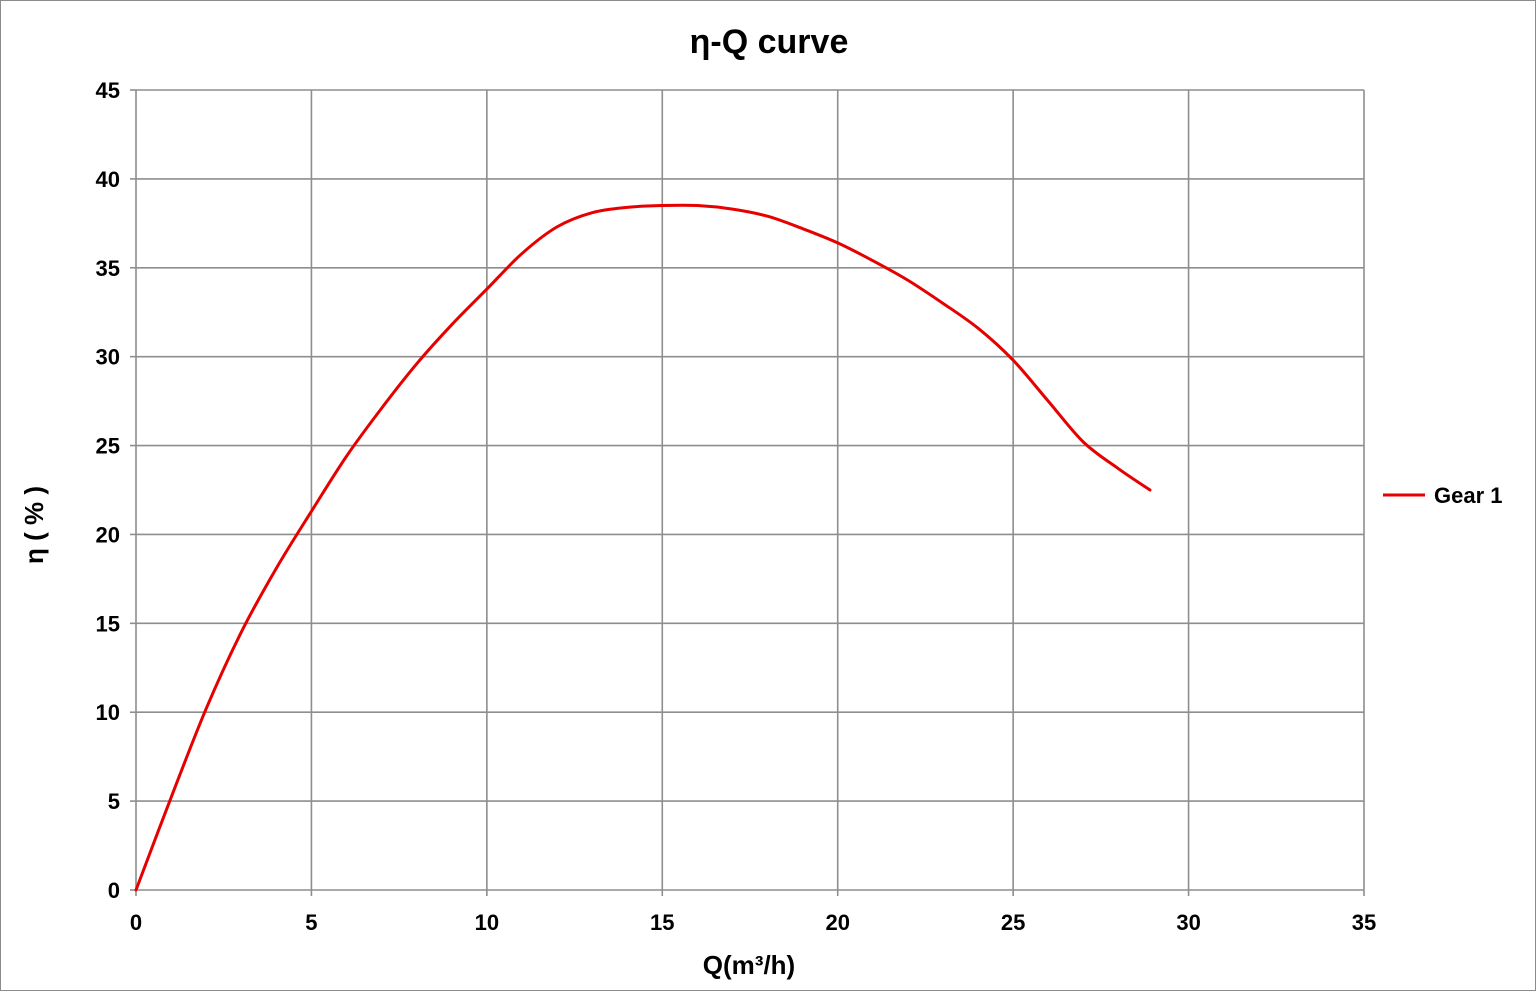  What do you see at coordinates (34, 525) in the screenshot?
I see `y-axis-title: η ( % )` at bounding box center [34, 525].